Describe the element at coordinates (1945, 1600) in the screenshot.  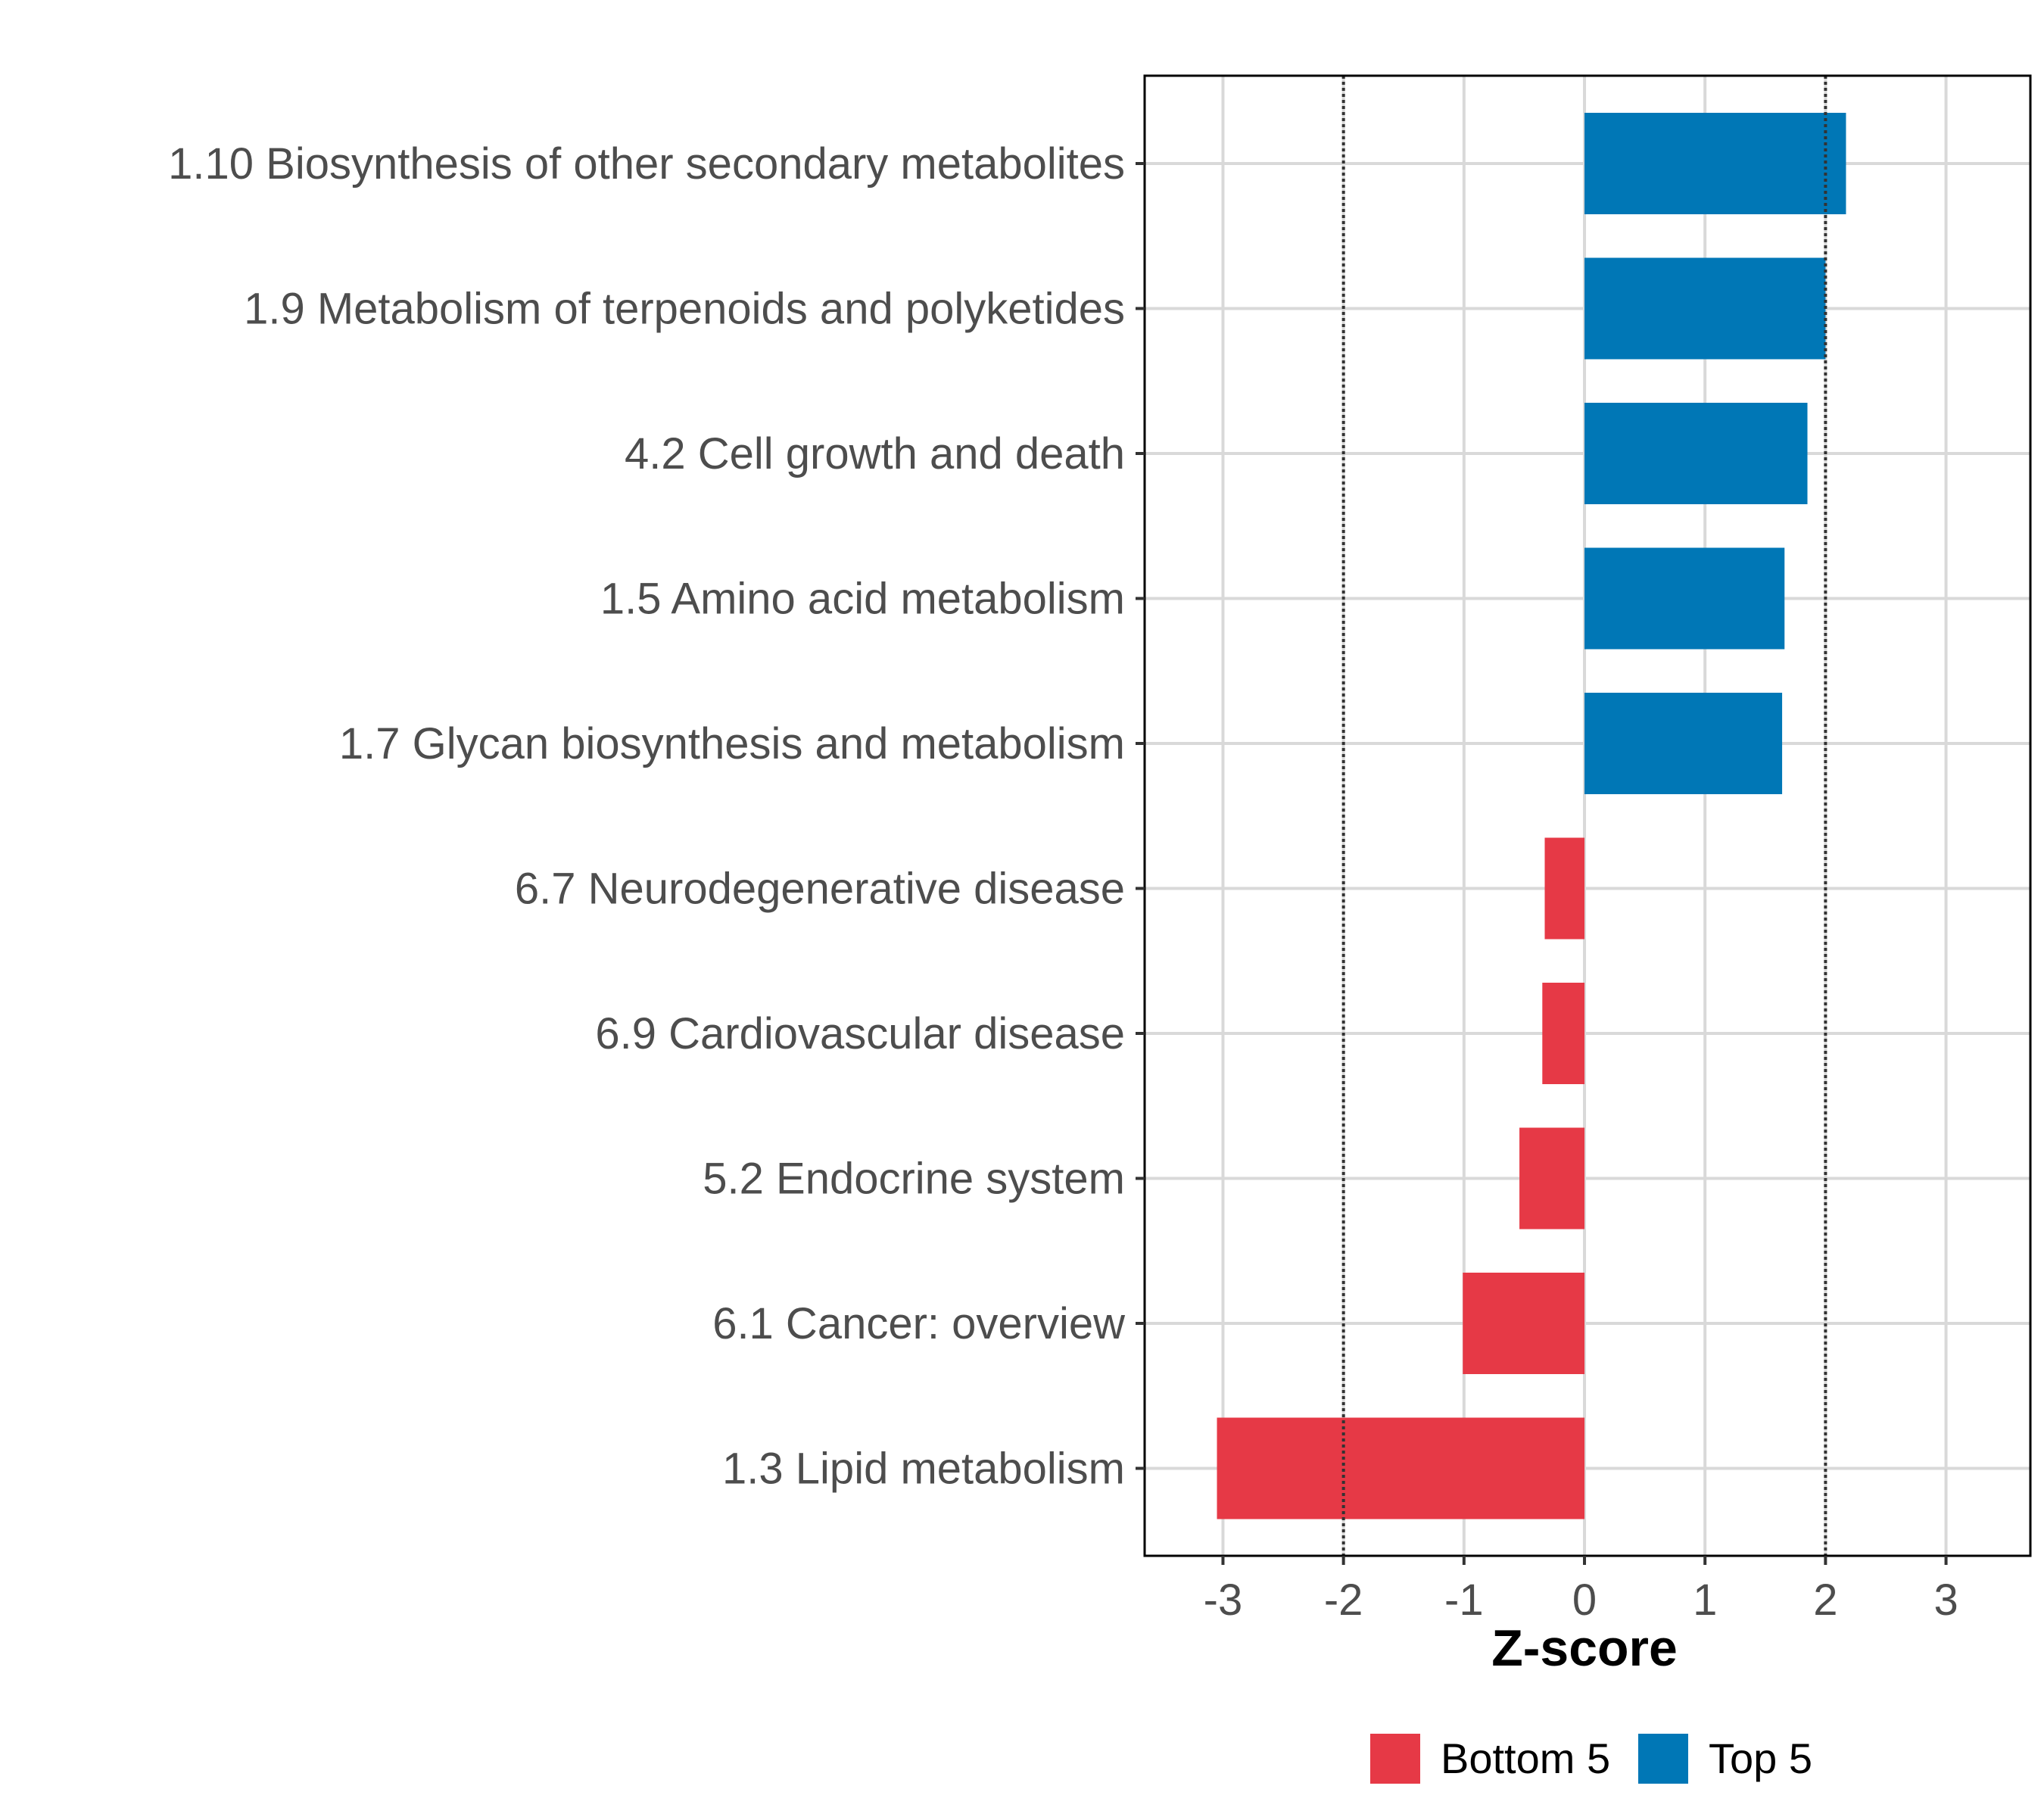
I see `x-tick-label: 3` at that location.